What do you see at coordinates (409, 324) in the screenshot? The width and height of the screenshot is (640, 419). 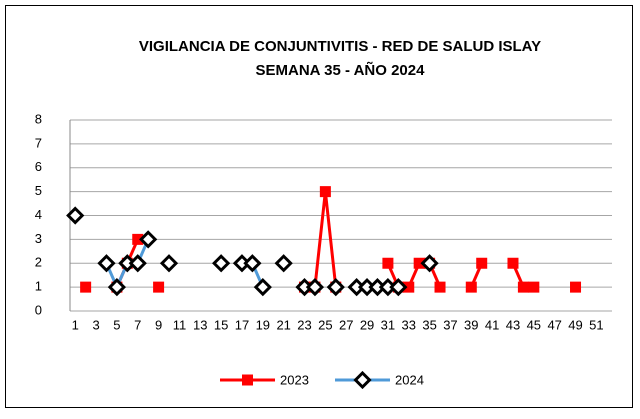 I see `x-tick-label: 33` at bounding box center [409, 324].